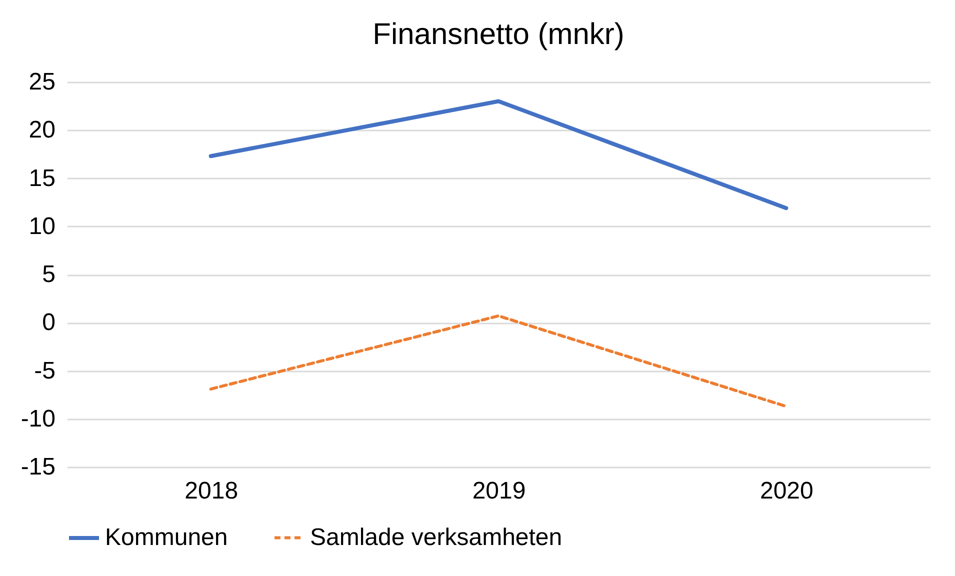  Describe the element at coordinates (42, 226) in the screenshot. I see `y-tick-label: 10` at that location.